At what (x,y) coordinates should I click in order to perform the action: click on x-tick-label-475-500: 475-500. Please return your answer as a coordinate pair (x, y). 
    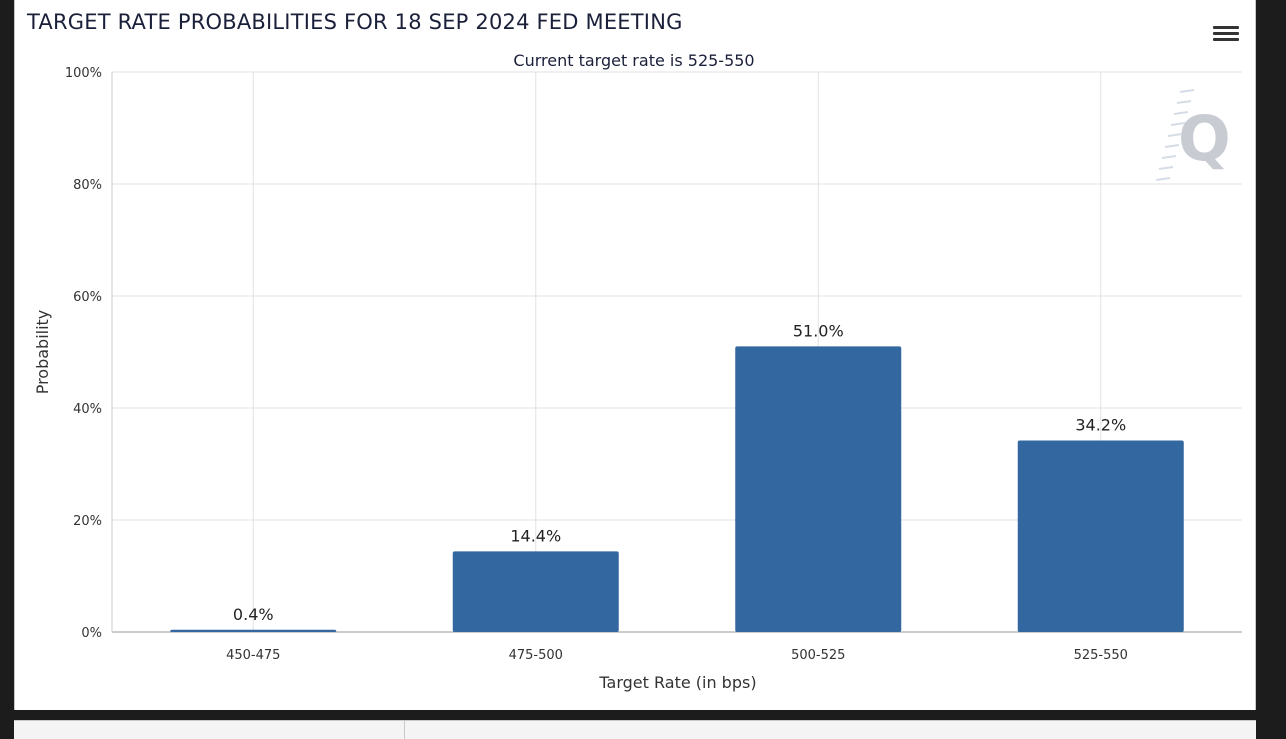
    Looking at the image, I should click on (536, 655).